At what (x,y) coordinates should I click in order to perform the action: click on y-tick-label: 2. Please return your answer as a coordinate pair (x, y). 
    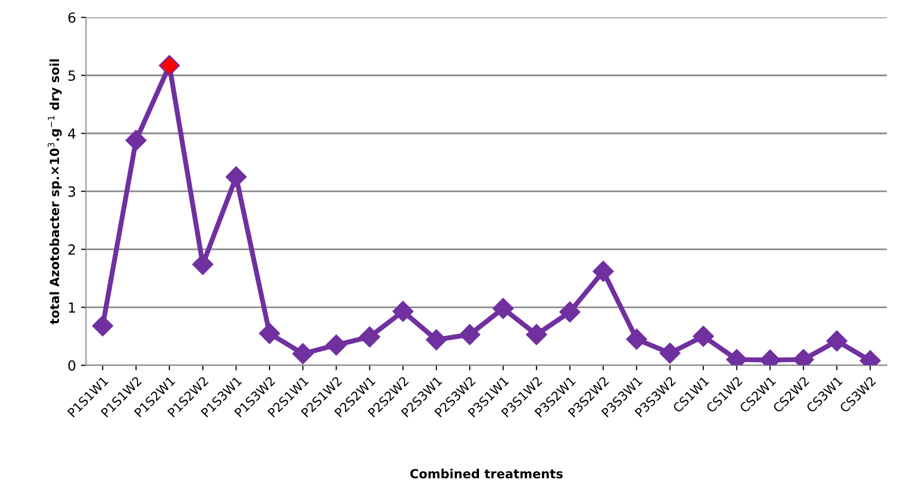
    Looking at the image, I should click on (71, 249).